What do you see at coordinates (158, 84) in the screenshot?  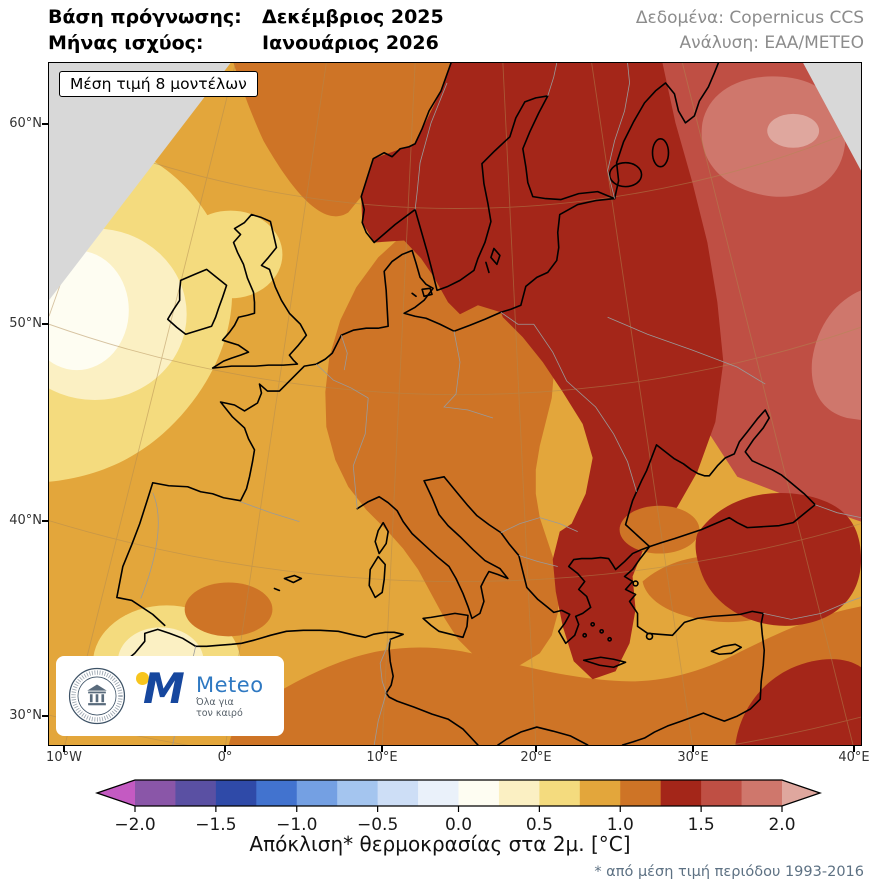 I see `models-mean-badge: Μέση τιμή 8 μοντέλων` at bounding box center [158, 84].